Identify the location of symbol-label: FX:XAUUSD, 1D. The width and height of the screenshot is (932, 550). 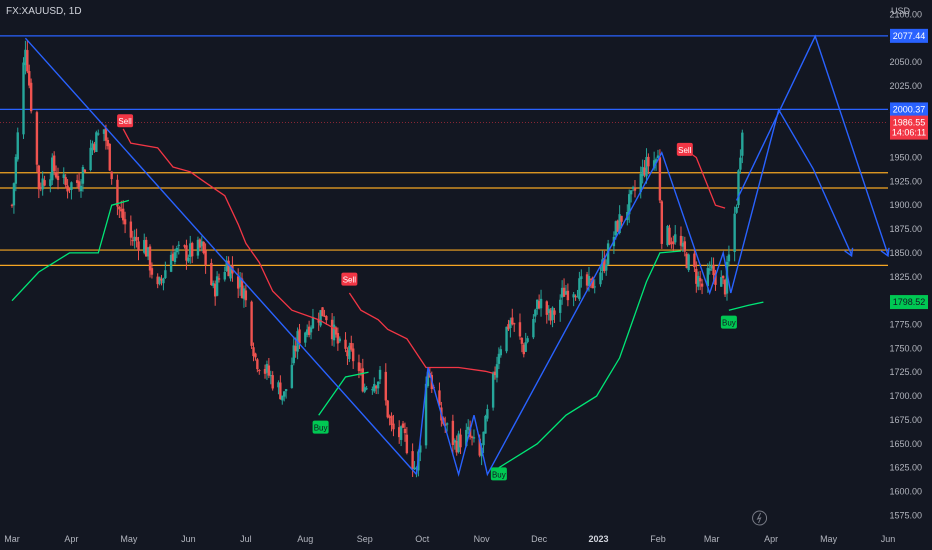
(44, 11).